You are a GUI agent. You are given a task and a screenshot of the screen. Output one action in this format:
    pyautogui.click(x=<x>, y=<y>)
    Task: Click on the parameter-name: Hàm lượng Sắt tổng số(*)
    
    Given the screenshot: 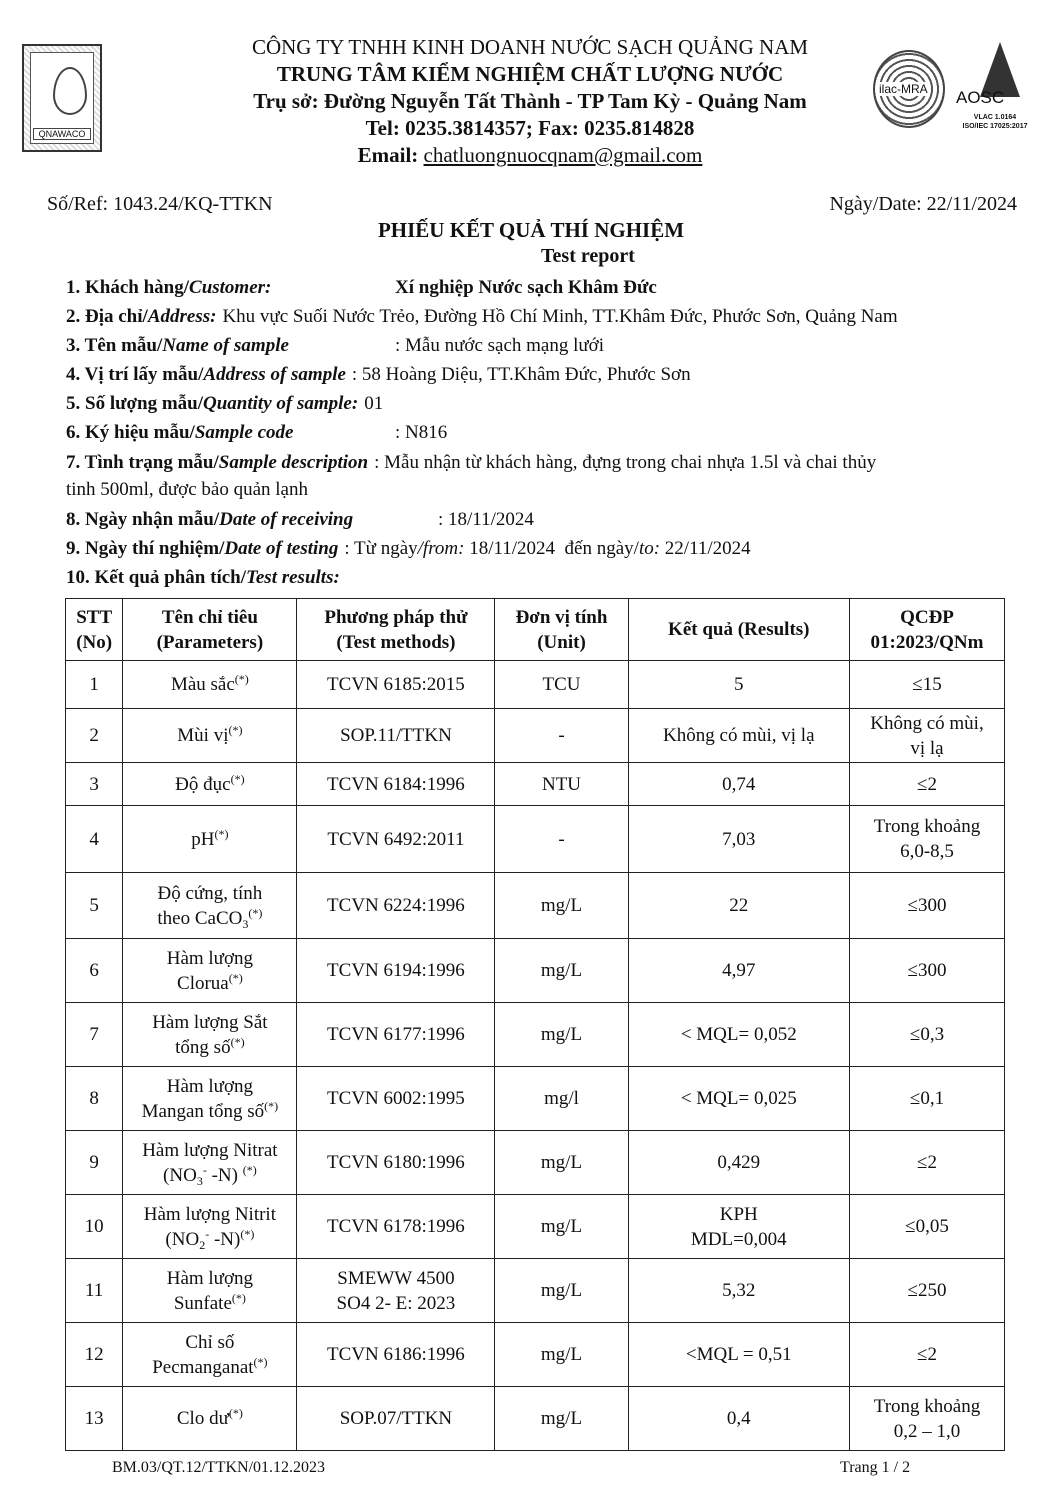 What is the action you would take?
    pyautogui.click(x=210, y=1034)
    